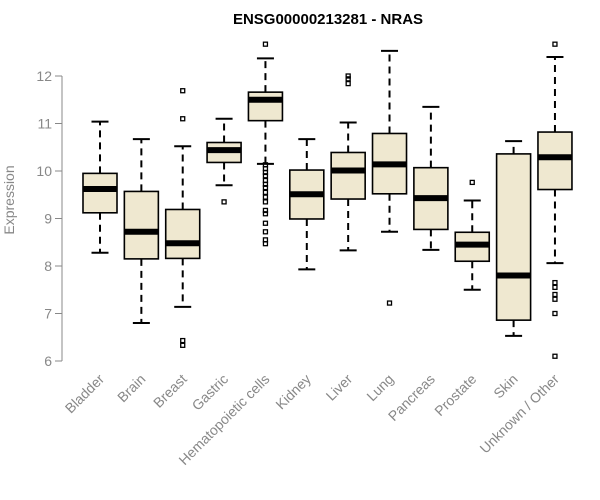 The image size is (600, 500). Describe the element at coordinates (48, 361) in the screenshot. I see `y-tick-label: 6` at that location.